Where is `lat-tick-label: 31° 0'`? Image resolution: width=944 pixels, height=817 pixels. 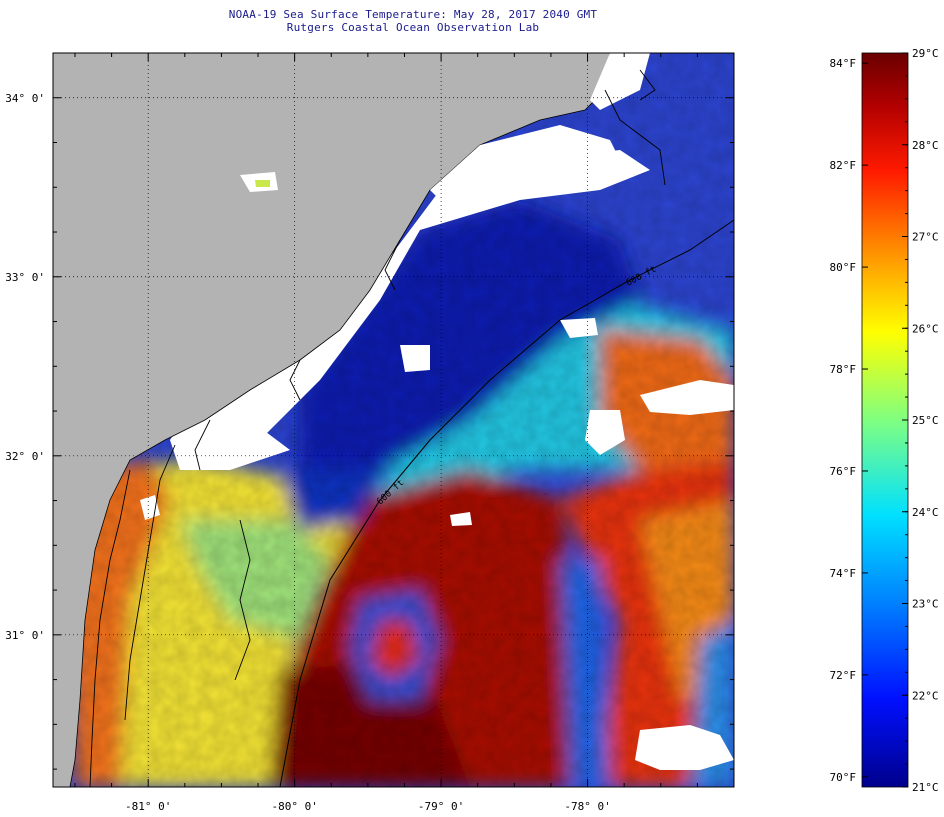
lat-tick-label: 31° 0' is located at coordinates (25, 635).